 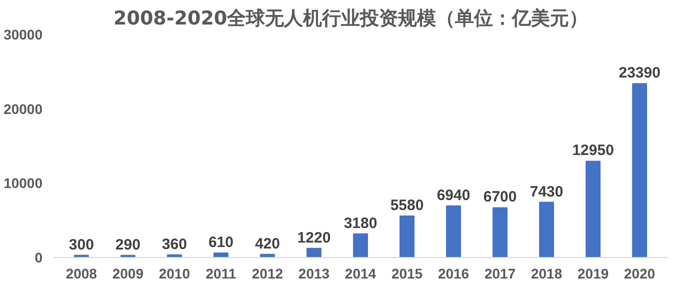 What do you see at coordinates (546, 273) in the screenshot?
I see `x-tick-label: 2018` at bounding box center [546, 273].